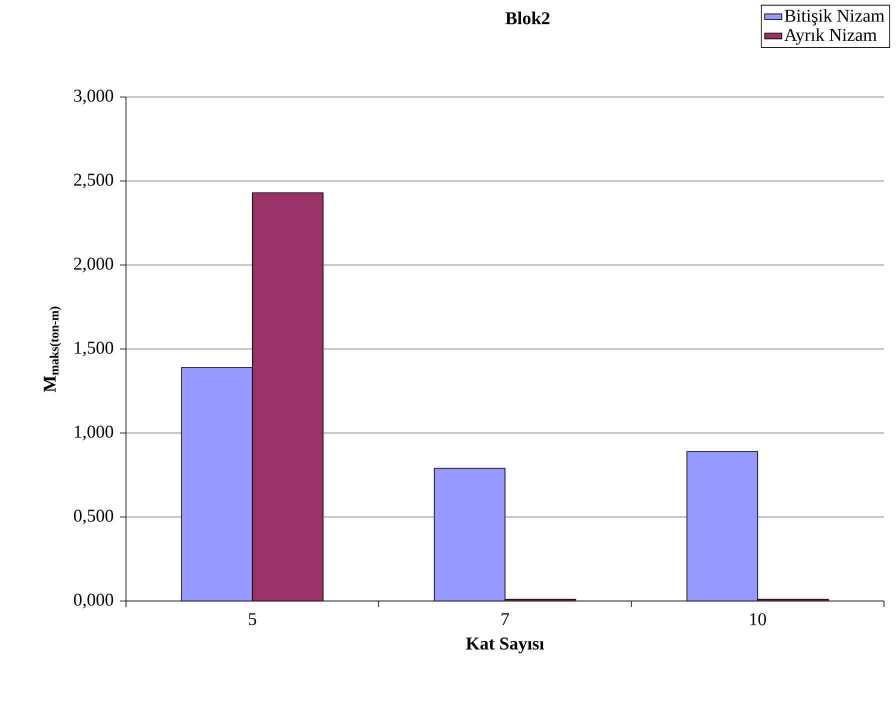  What do you see at coordinates (505, 619) in the screenshot?
I see `x-tick-label: 7` at bounding box center [505, 619].